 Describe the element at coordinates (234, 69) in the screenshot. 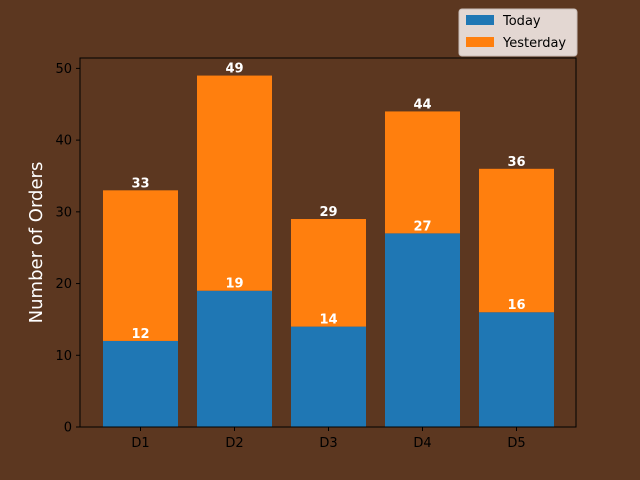

I see `data-label: 49` at that location.